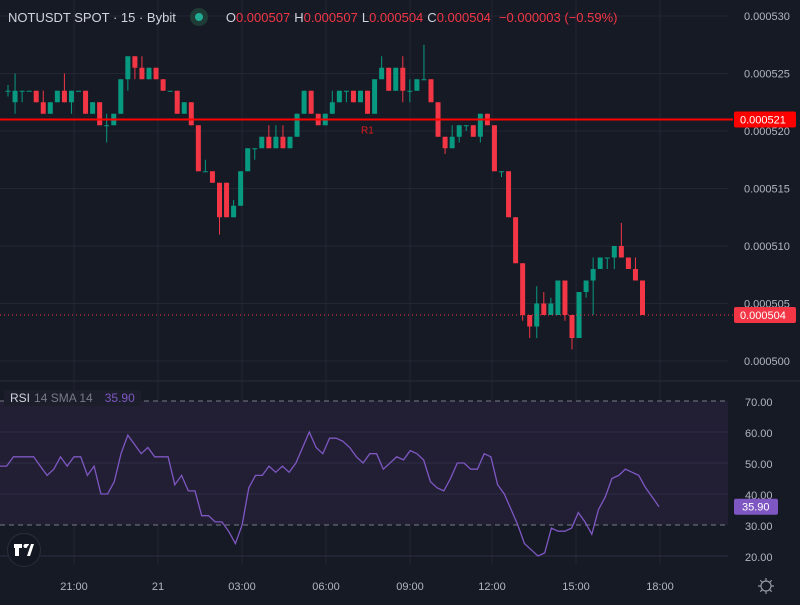  I want to click on status-dot, so click(198, 17).